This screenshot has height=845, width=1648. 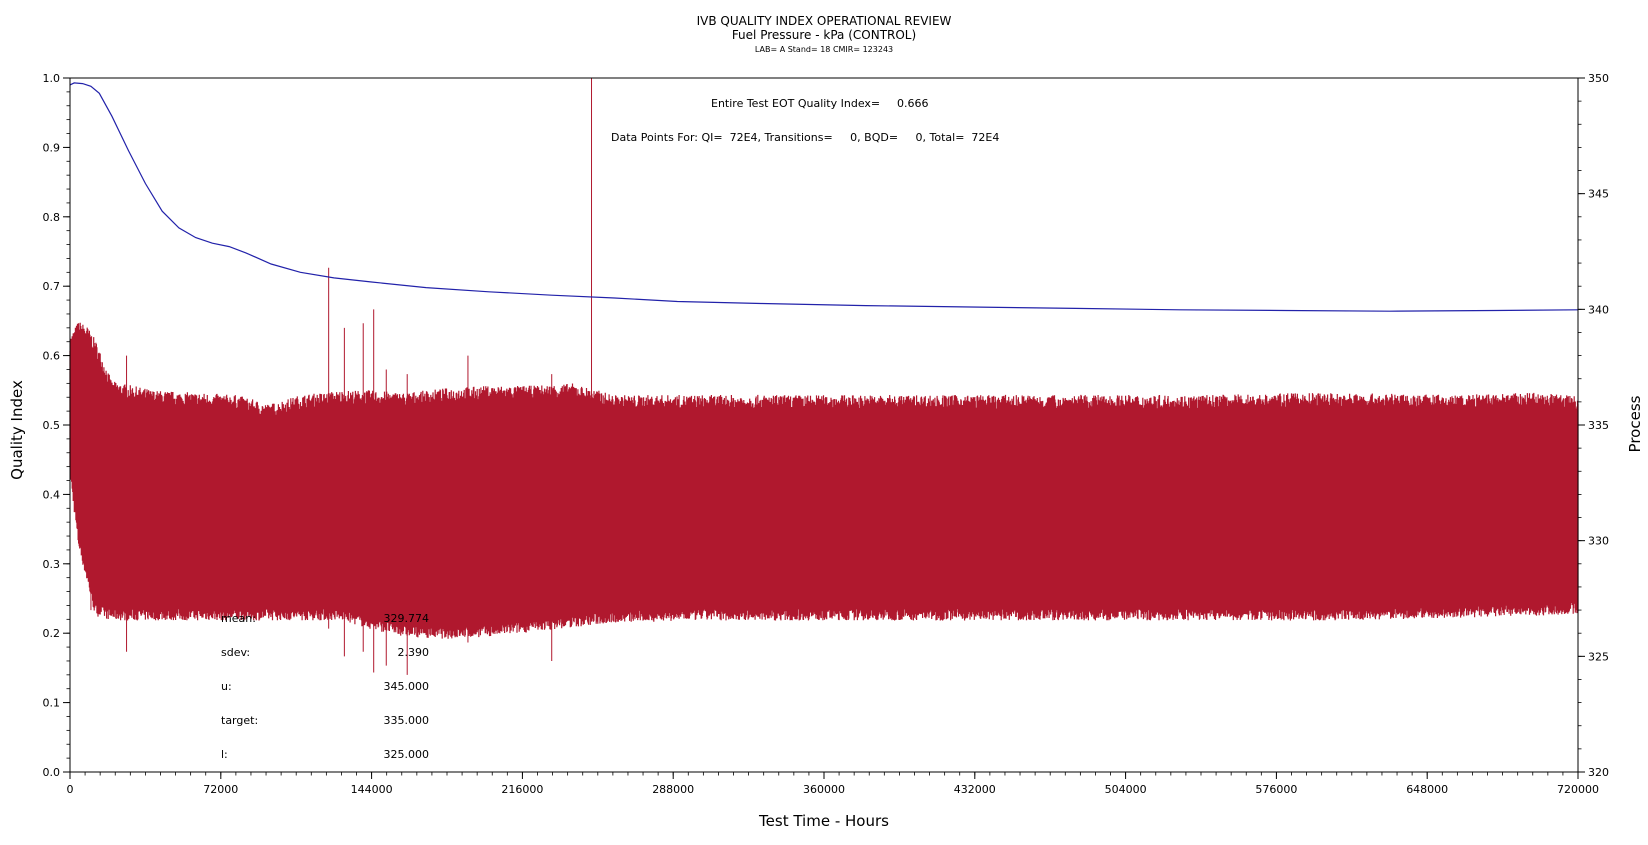 What do you see at coordinates (913, 103) in the screenshot?
I see `eot-quality-value: 0.666` at bounding box center [913, 103].